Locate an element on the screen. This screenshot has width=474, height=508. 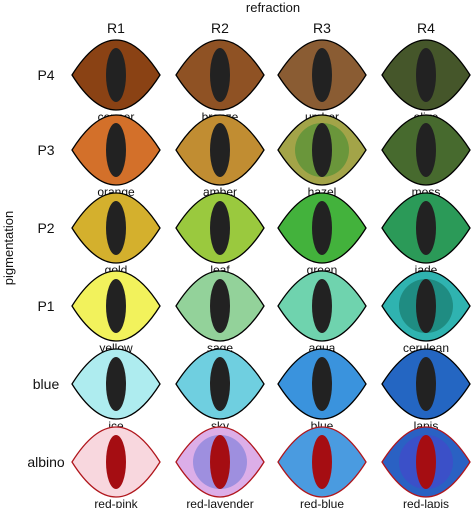
row-label: P1 is located at coordinates (45, 306).